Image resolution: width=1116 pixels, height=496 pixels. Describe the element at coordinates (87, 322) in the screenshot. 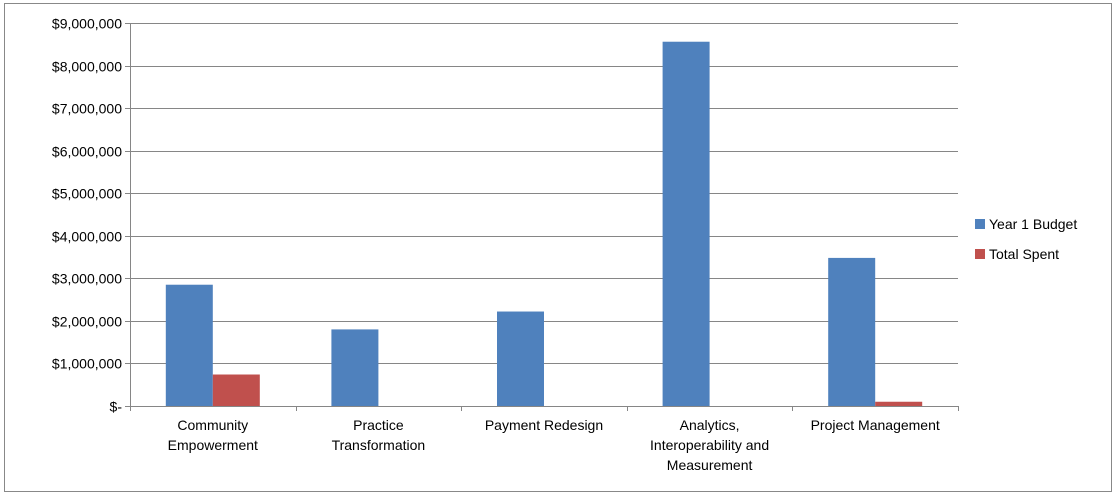

I see `y-tick-label: $2,000,000` at that location.